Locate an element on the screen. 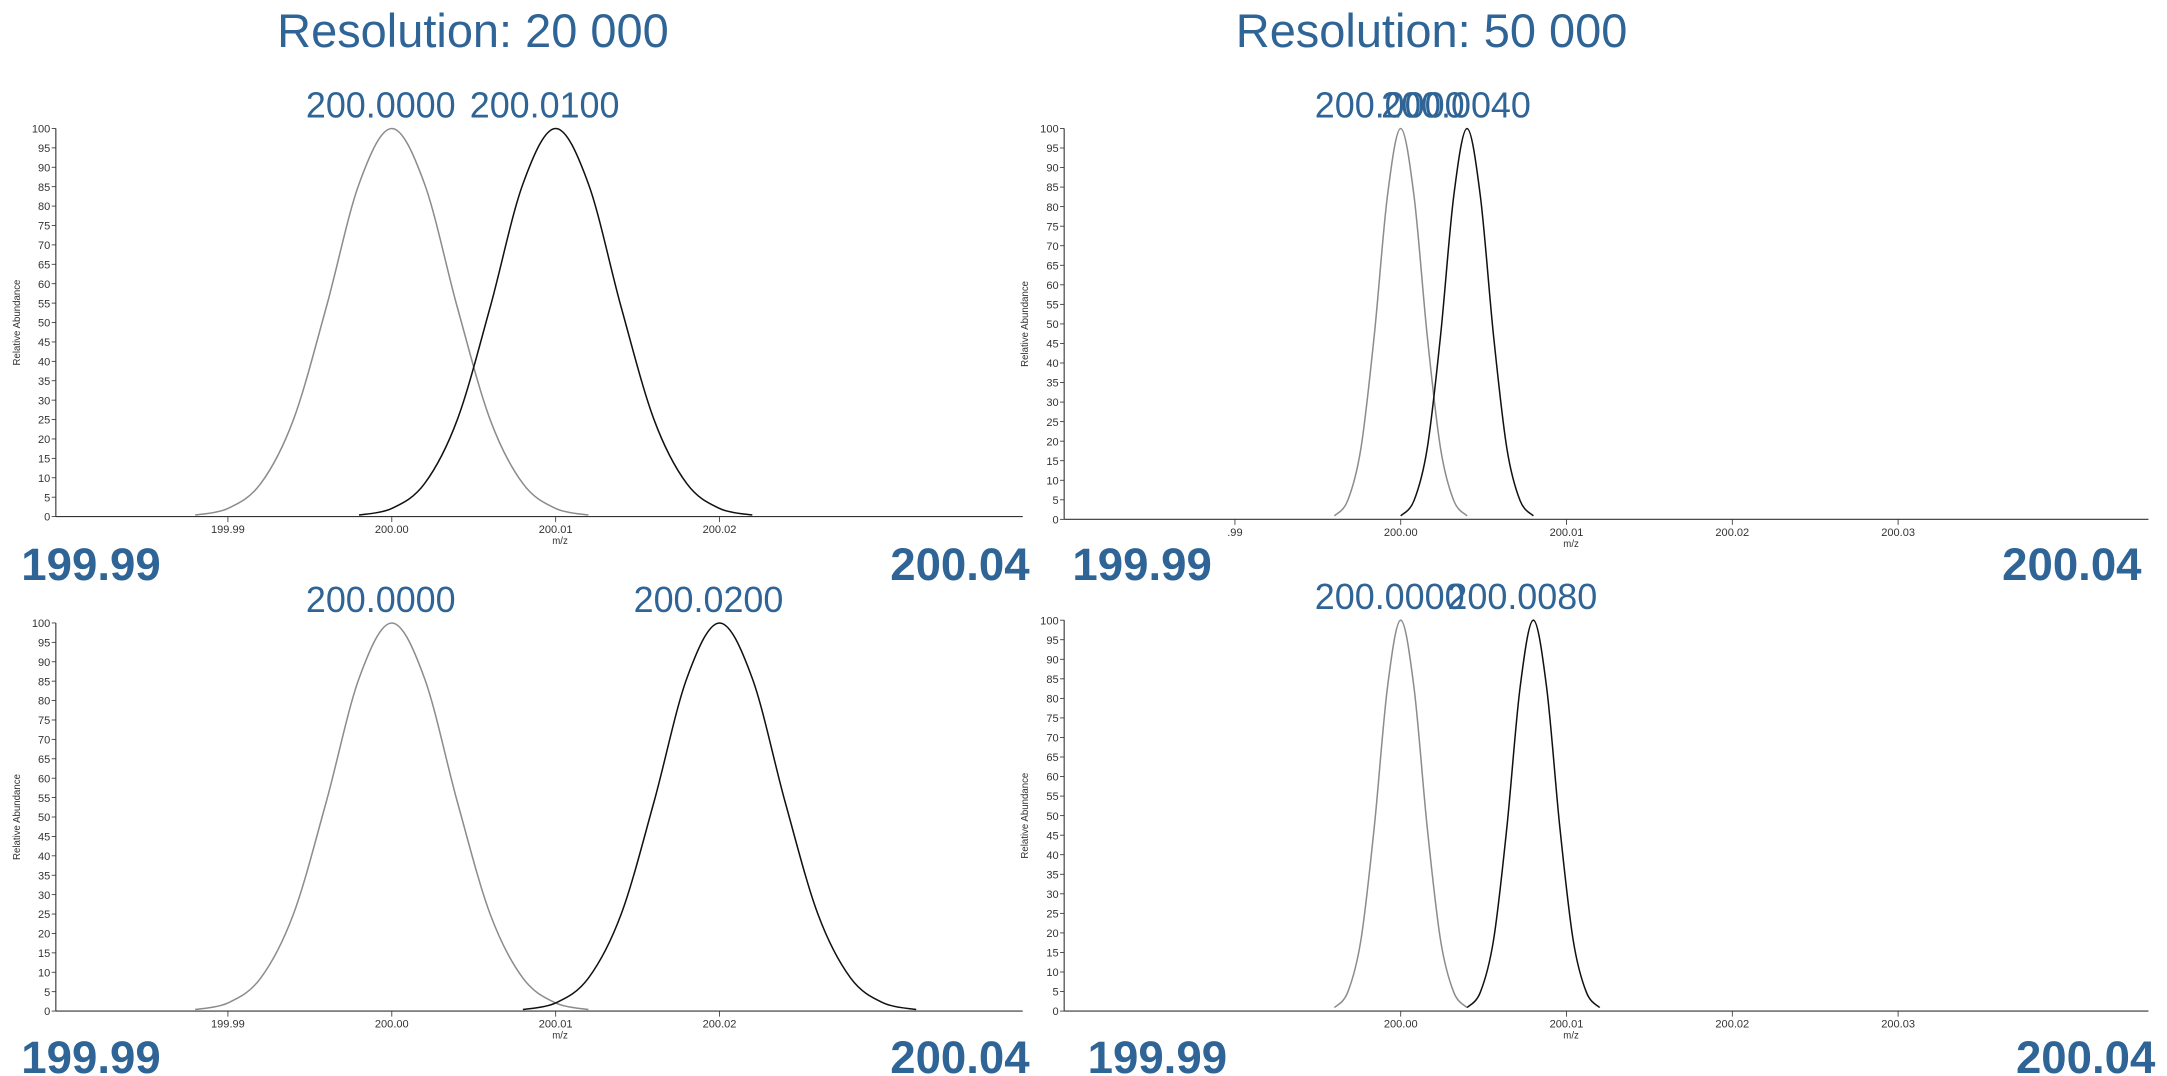 The width and height of the screenshot is (2167, 1076). x-tick-label: .99 is located at coordinates (1234, 533).